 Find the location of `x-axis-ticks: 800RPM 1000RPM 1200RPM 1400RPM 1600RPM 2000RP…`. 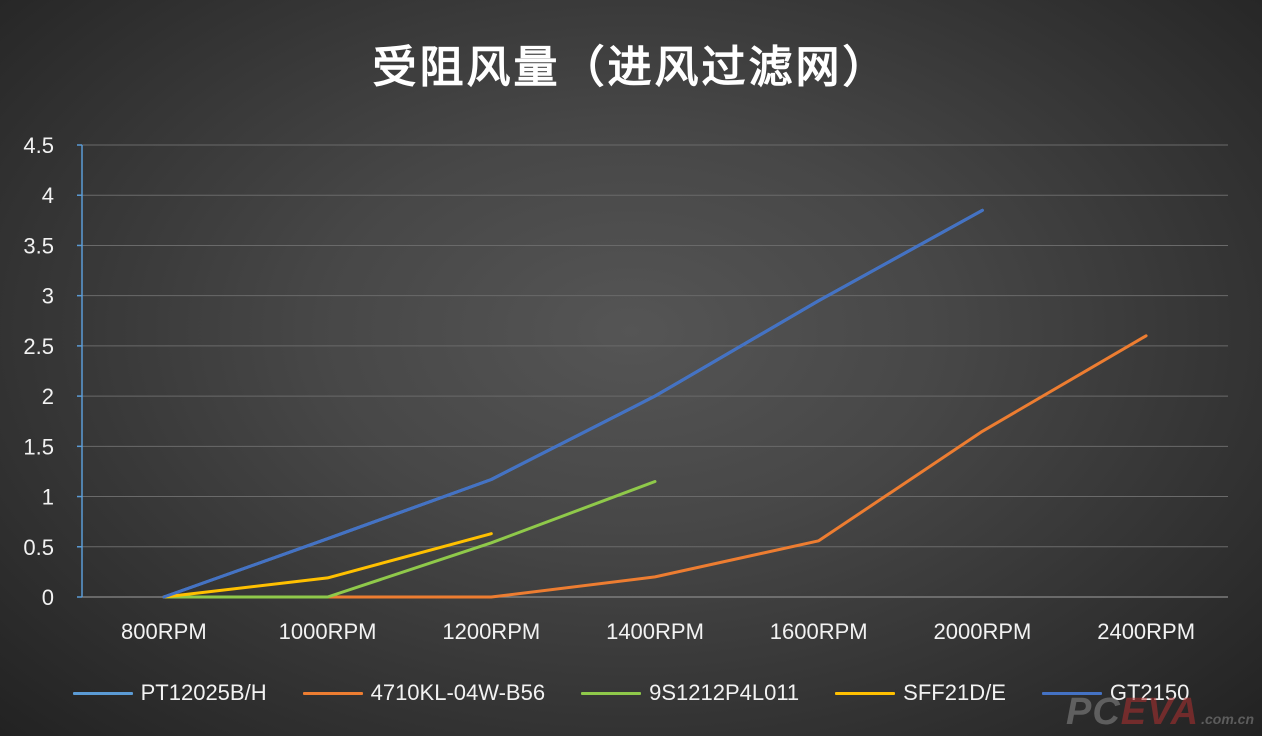

x-axis-ticks: 800RPM 1000RPM 1200RPM 1400RPM 1600RPM 2000RP… is located at coordinates (658, 631).